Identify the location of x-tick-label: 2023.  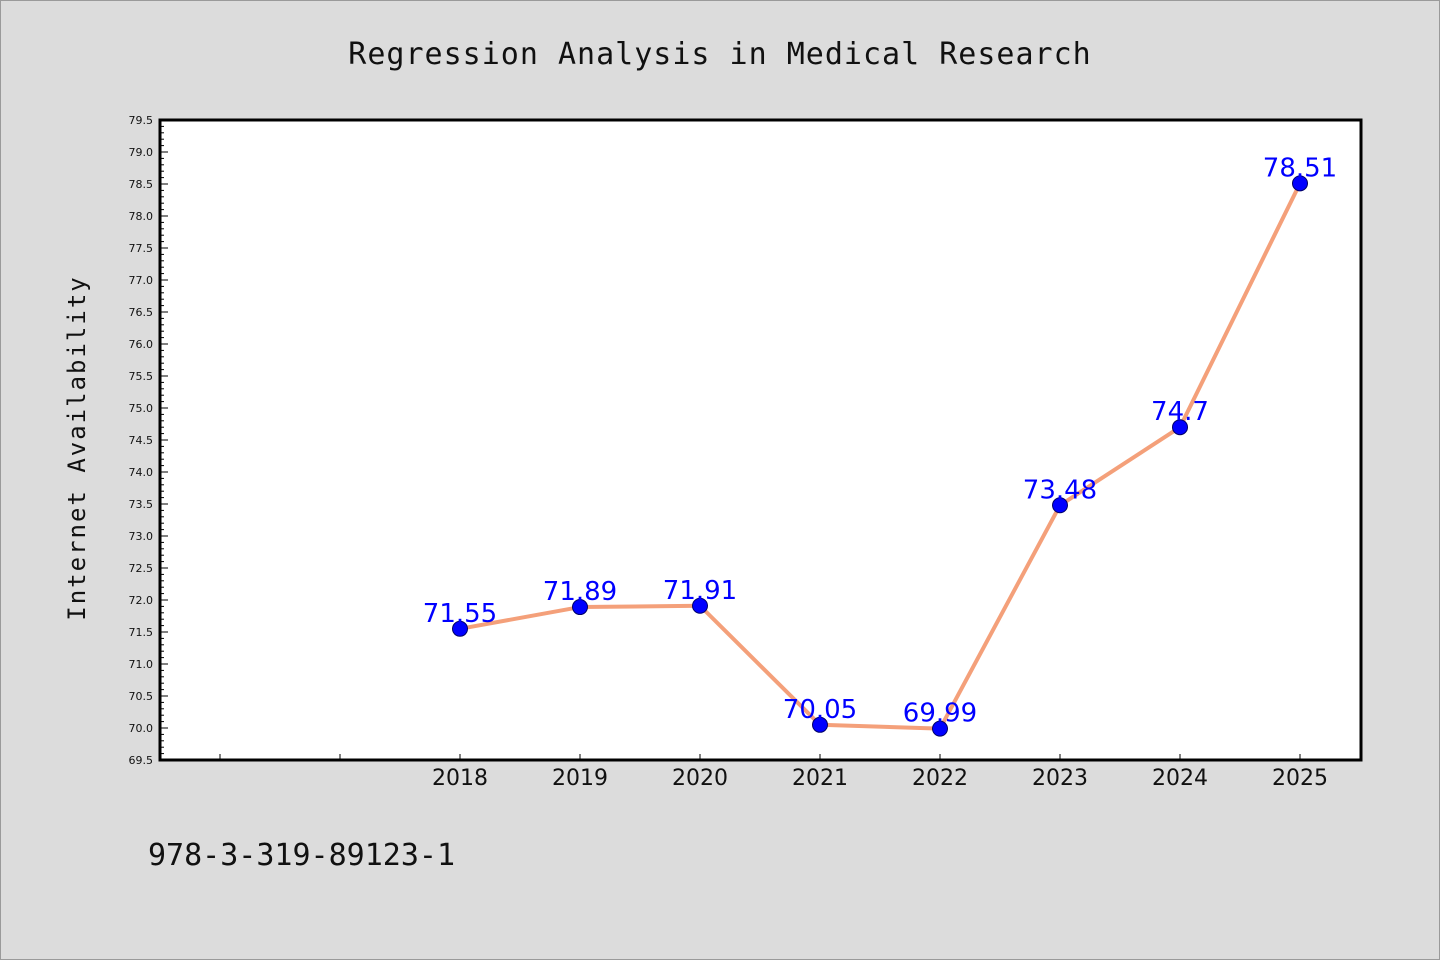
(1060, 778).